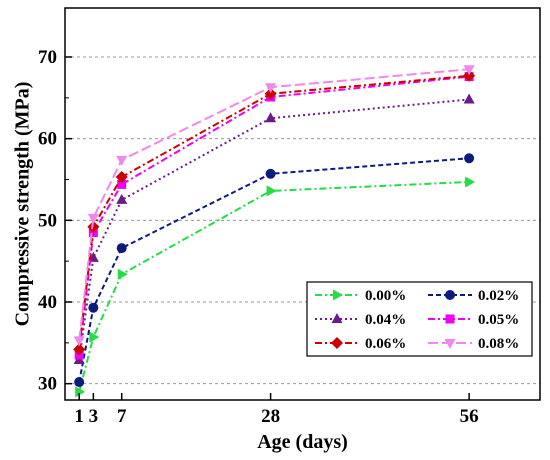  I want to click on y-tick-label: 30, so click(47, 384).